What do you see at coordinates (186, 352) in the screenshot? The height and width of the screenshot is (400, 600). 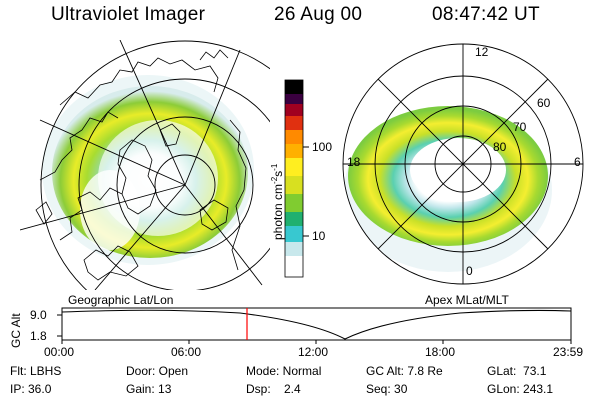 I see `time-tick-0600: 06:00` at bounding box center [186, 352].